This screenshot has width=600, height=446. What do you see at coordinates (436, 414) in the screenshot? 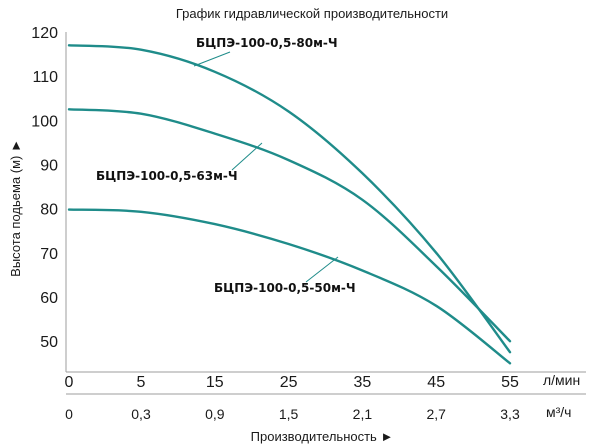
I see `x-tick-label-secondary: 2,7` at bounding box center [436, 414].